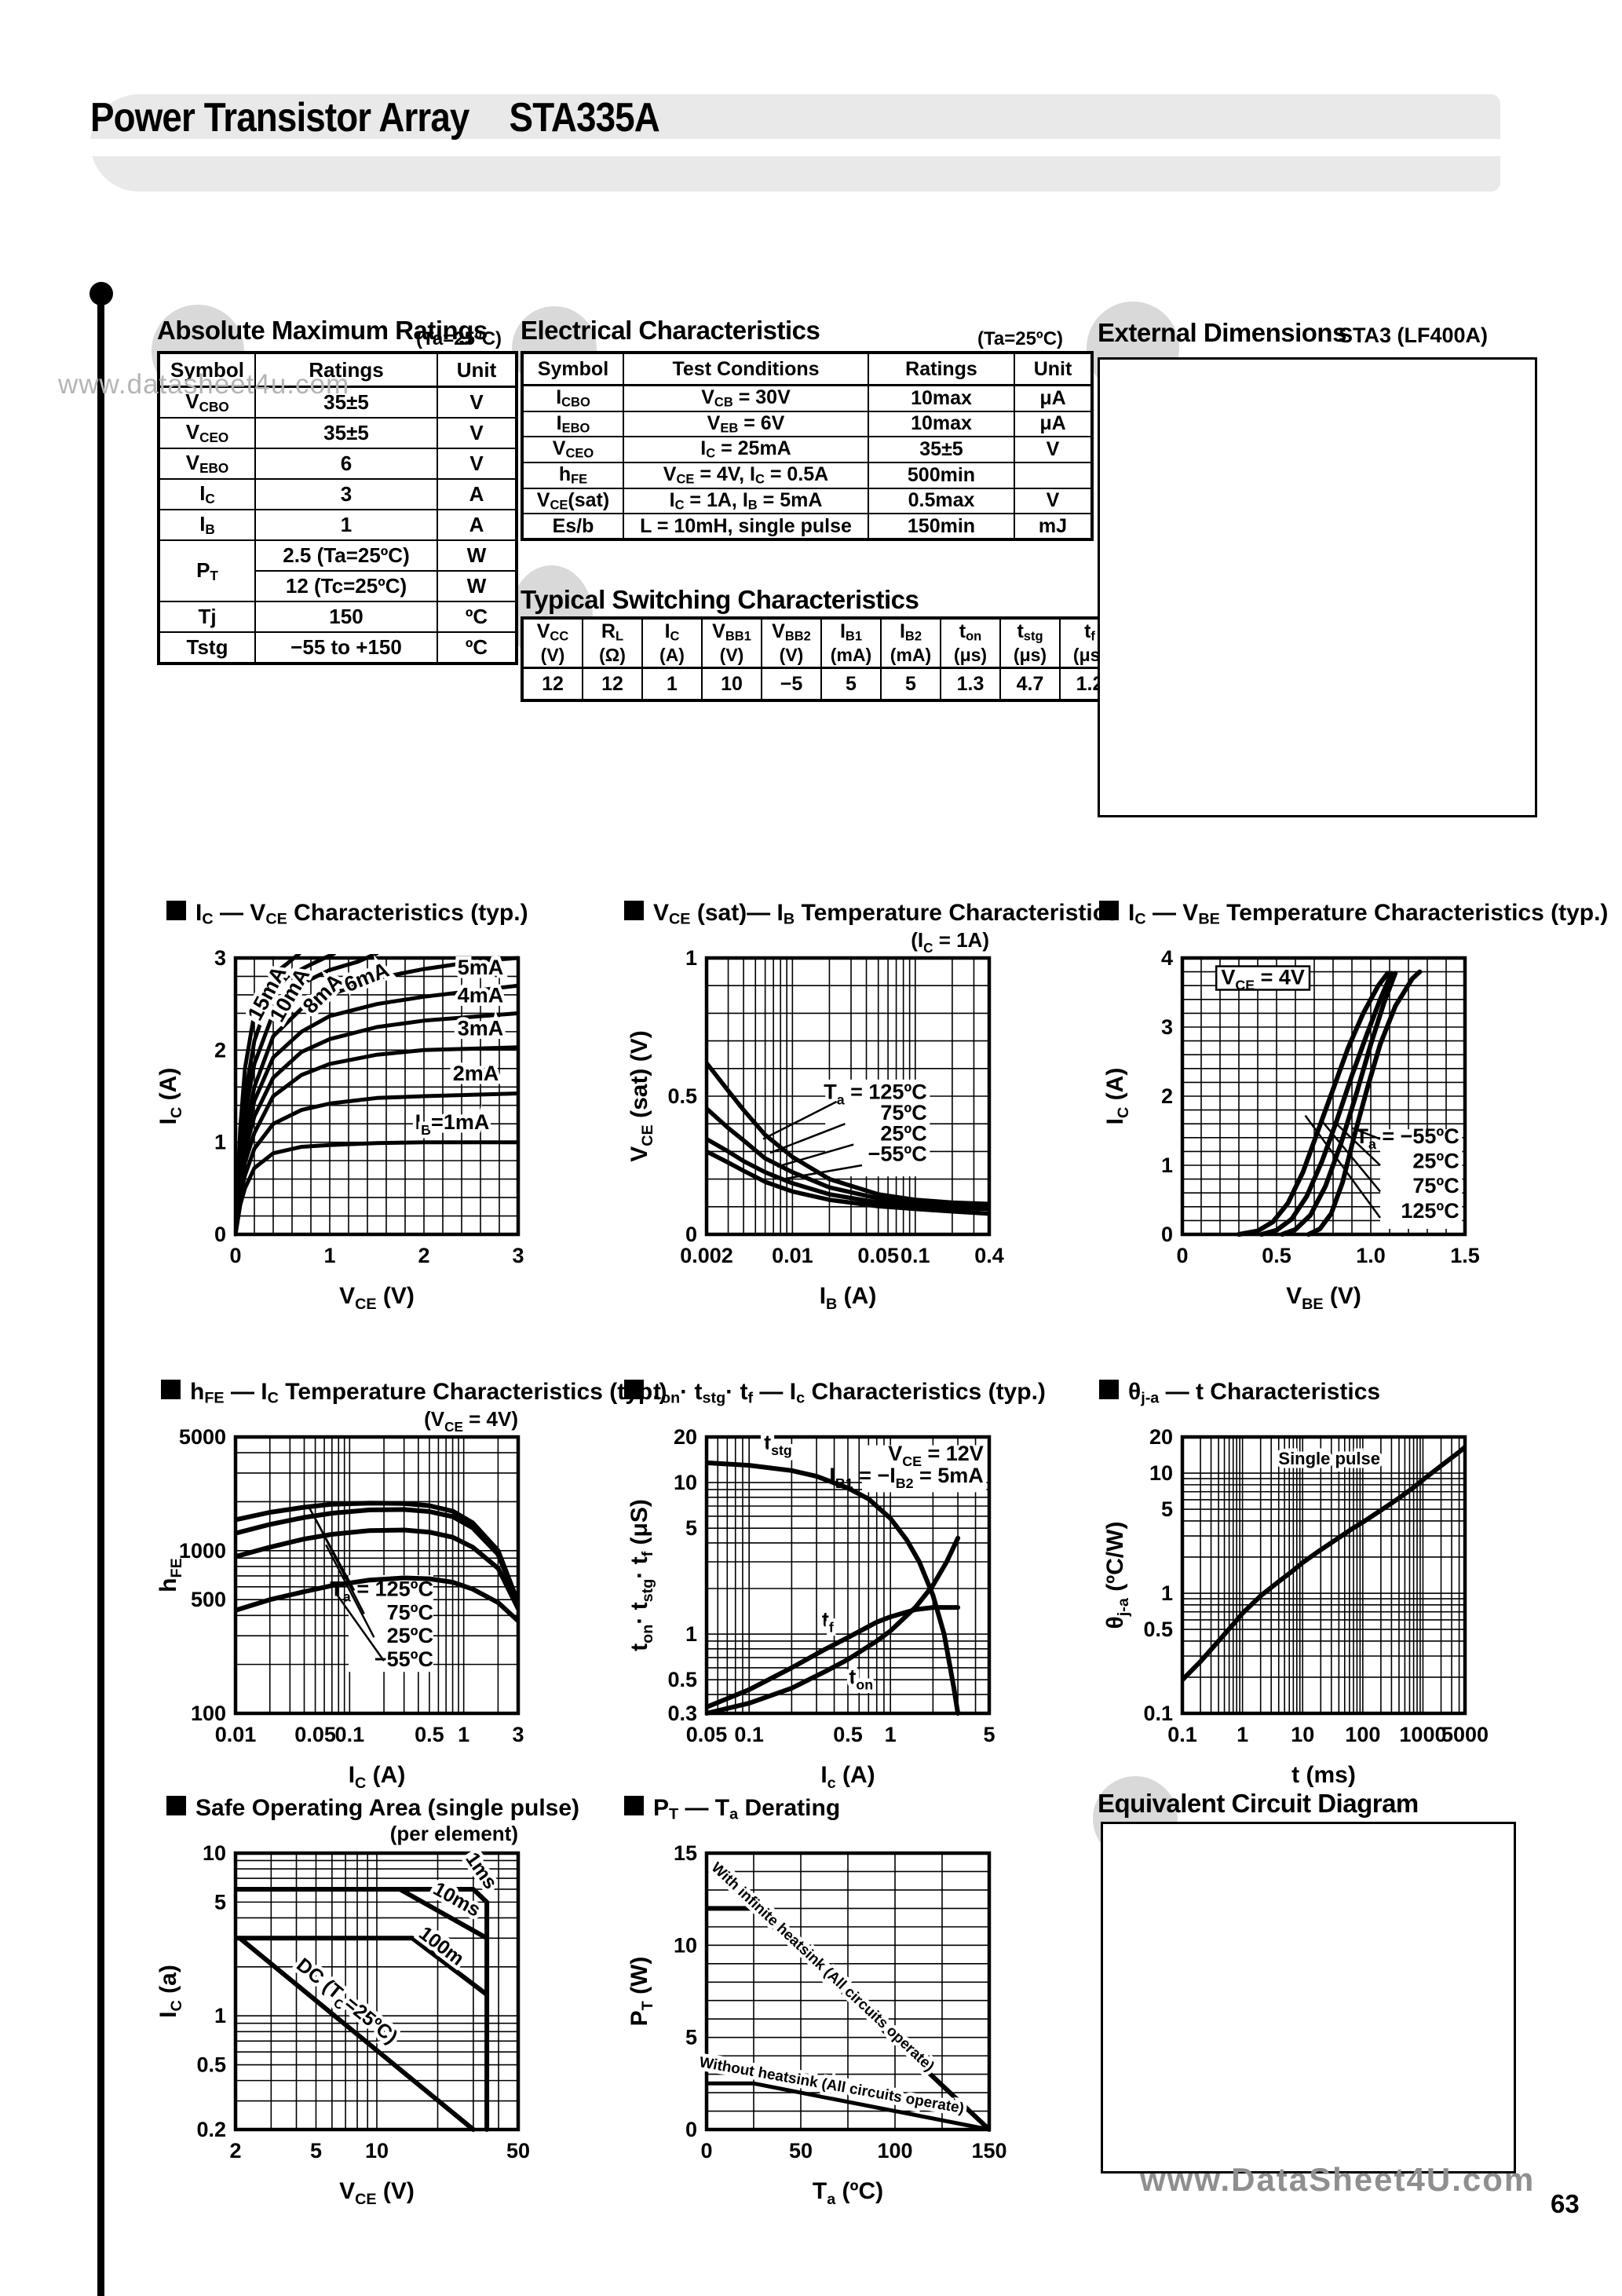 Image resolution: width=1622 pixels, height=2296 pixels. What do you see at coordinates (518, 2151) in the screenshot?
I see `svg-text: 50` at bounding box center [518, 2151].